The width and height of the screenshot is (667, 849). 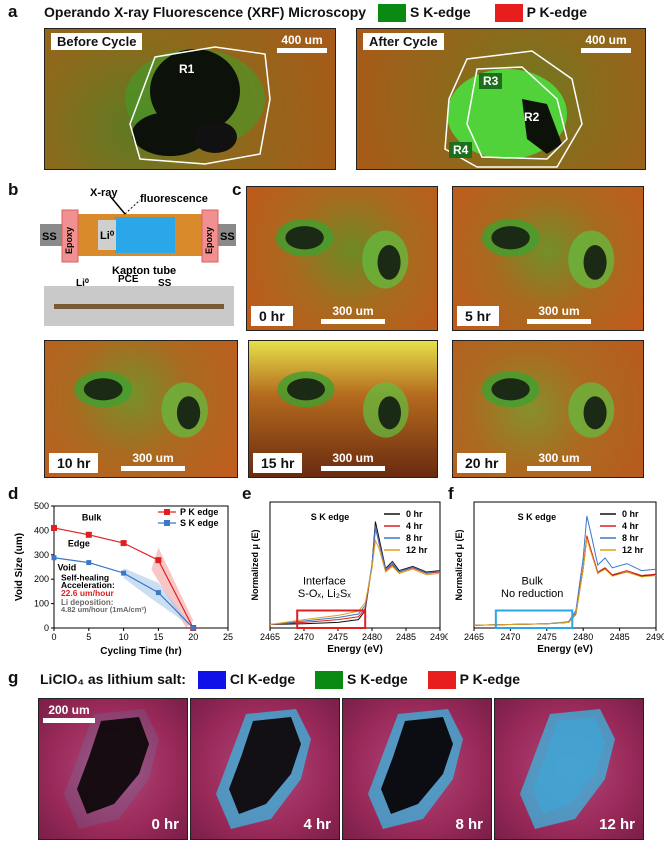 What do you see at coordinates (41, 555) in the screenshot?
I see `y-tick-label: 300` at bounding box center [41, 555].